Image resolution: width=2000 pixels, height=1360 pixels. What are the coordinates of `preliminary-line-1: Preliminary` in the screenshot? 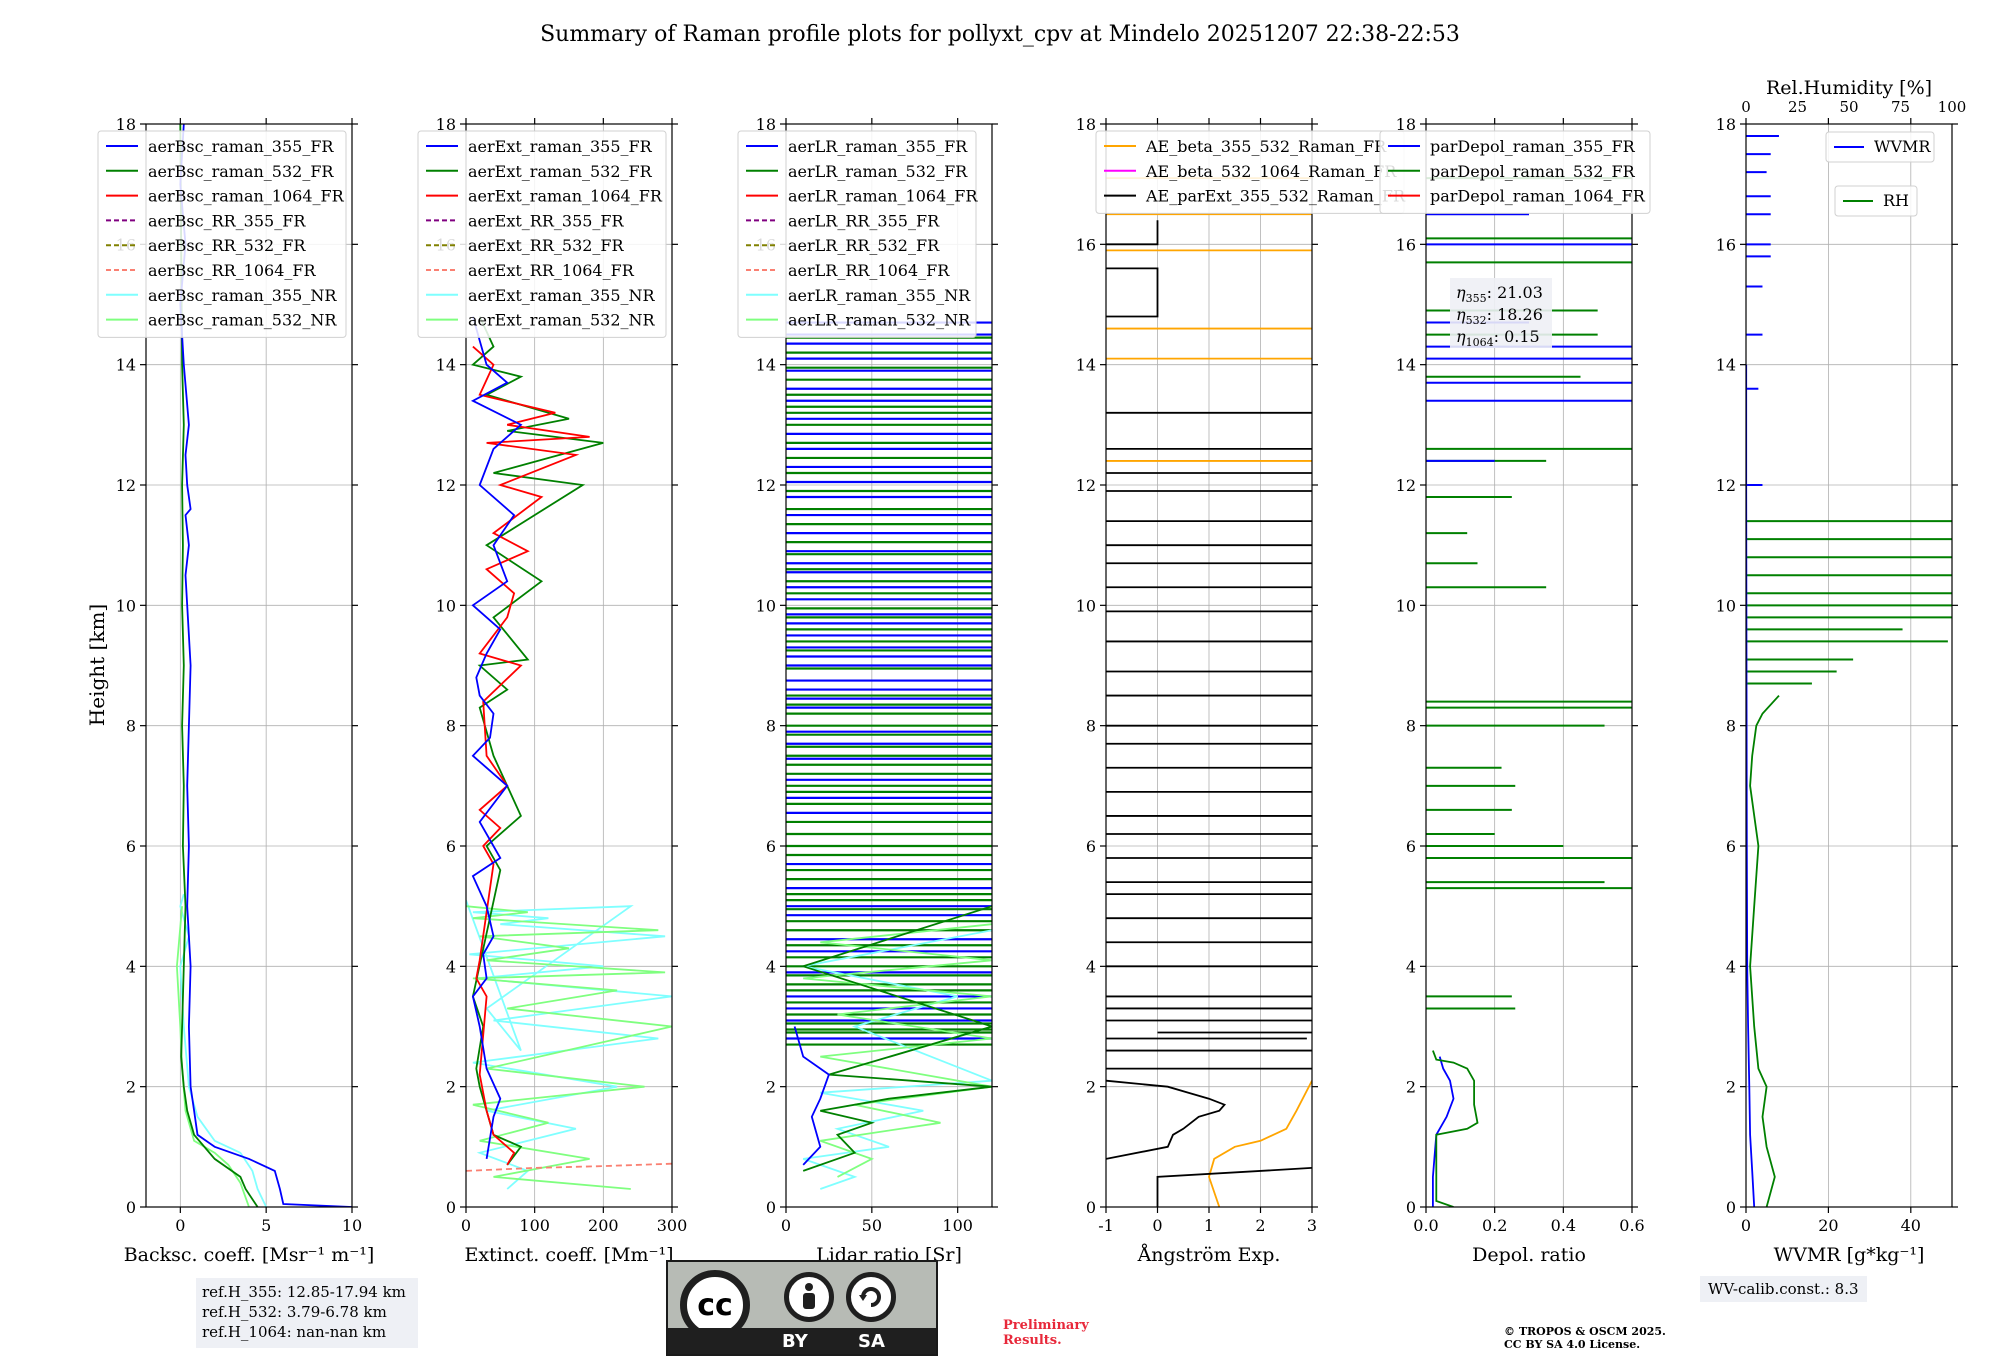 It's located at (1046, 1325).